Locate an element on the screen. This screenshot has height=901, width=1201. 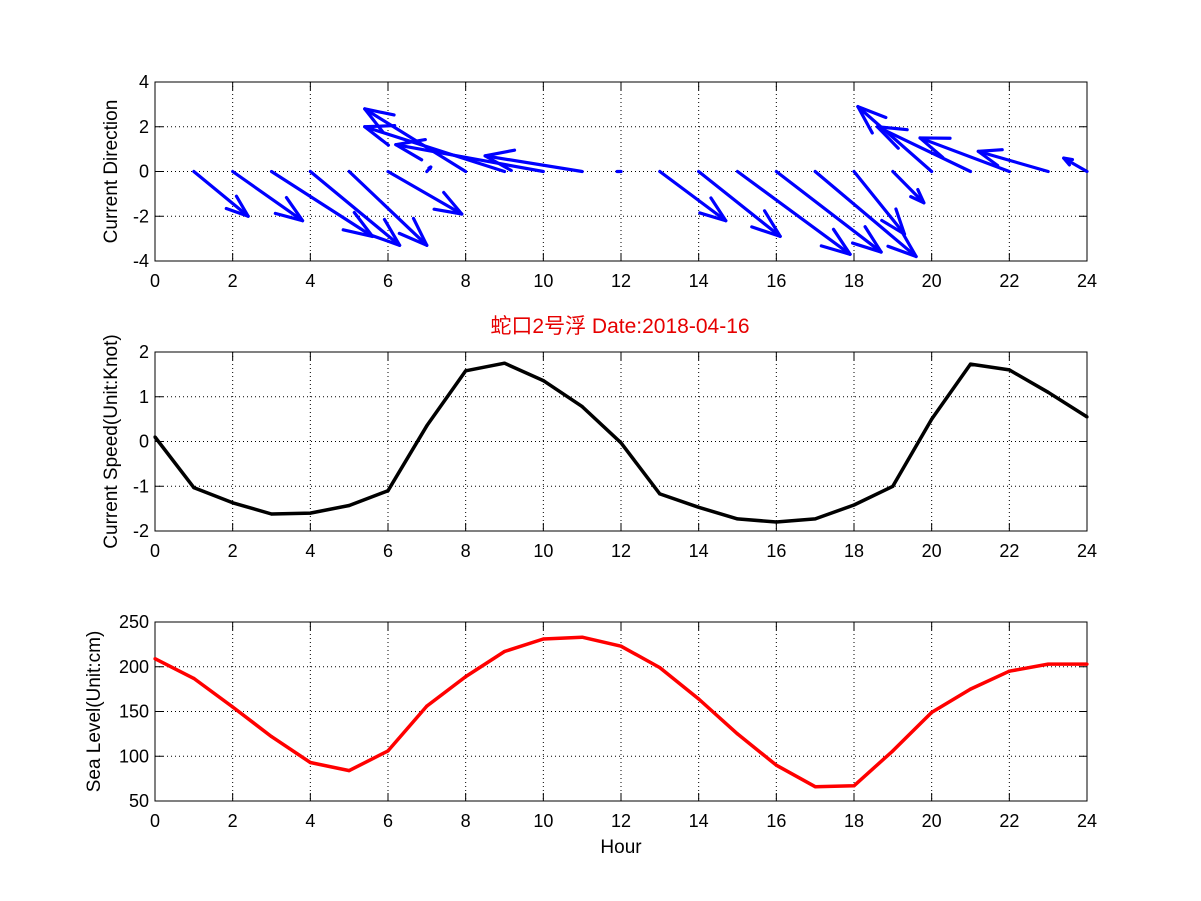
y-tick-label: -4 is located at coordinates (141, 261).